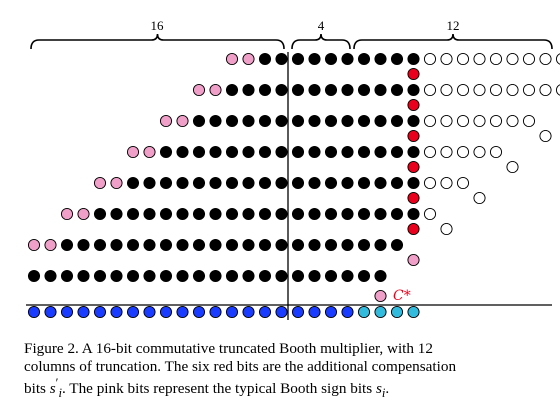 The height and width of the screenshot is (412, 560). I want to click on symbol-sub-i: i, so click(60, 393).